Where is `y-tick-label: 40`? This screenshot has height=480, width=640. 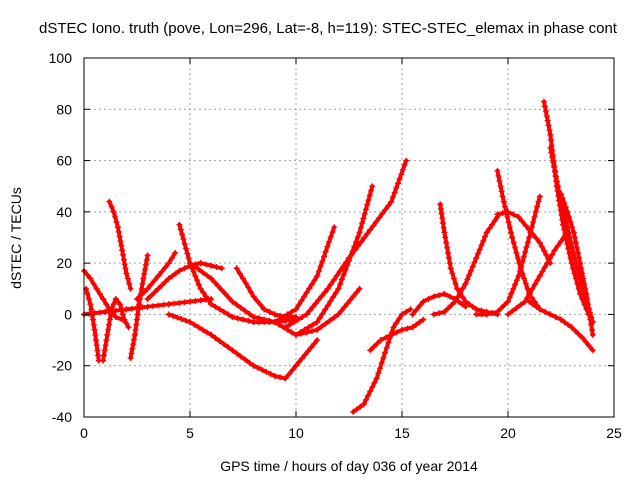
y-tick-label: 40 is located at coordinates (64, 212).